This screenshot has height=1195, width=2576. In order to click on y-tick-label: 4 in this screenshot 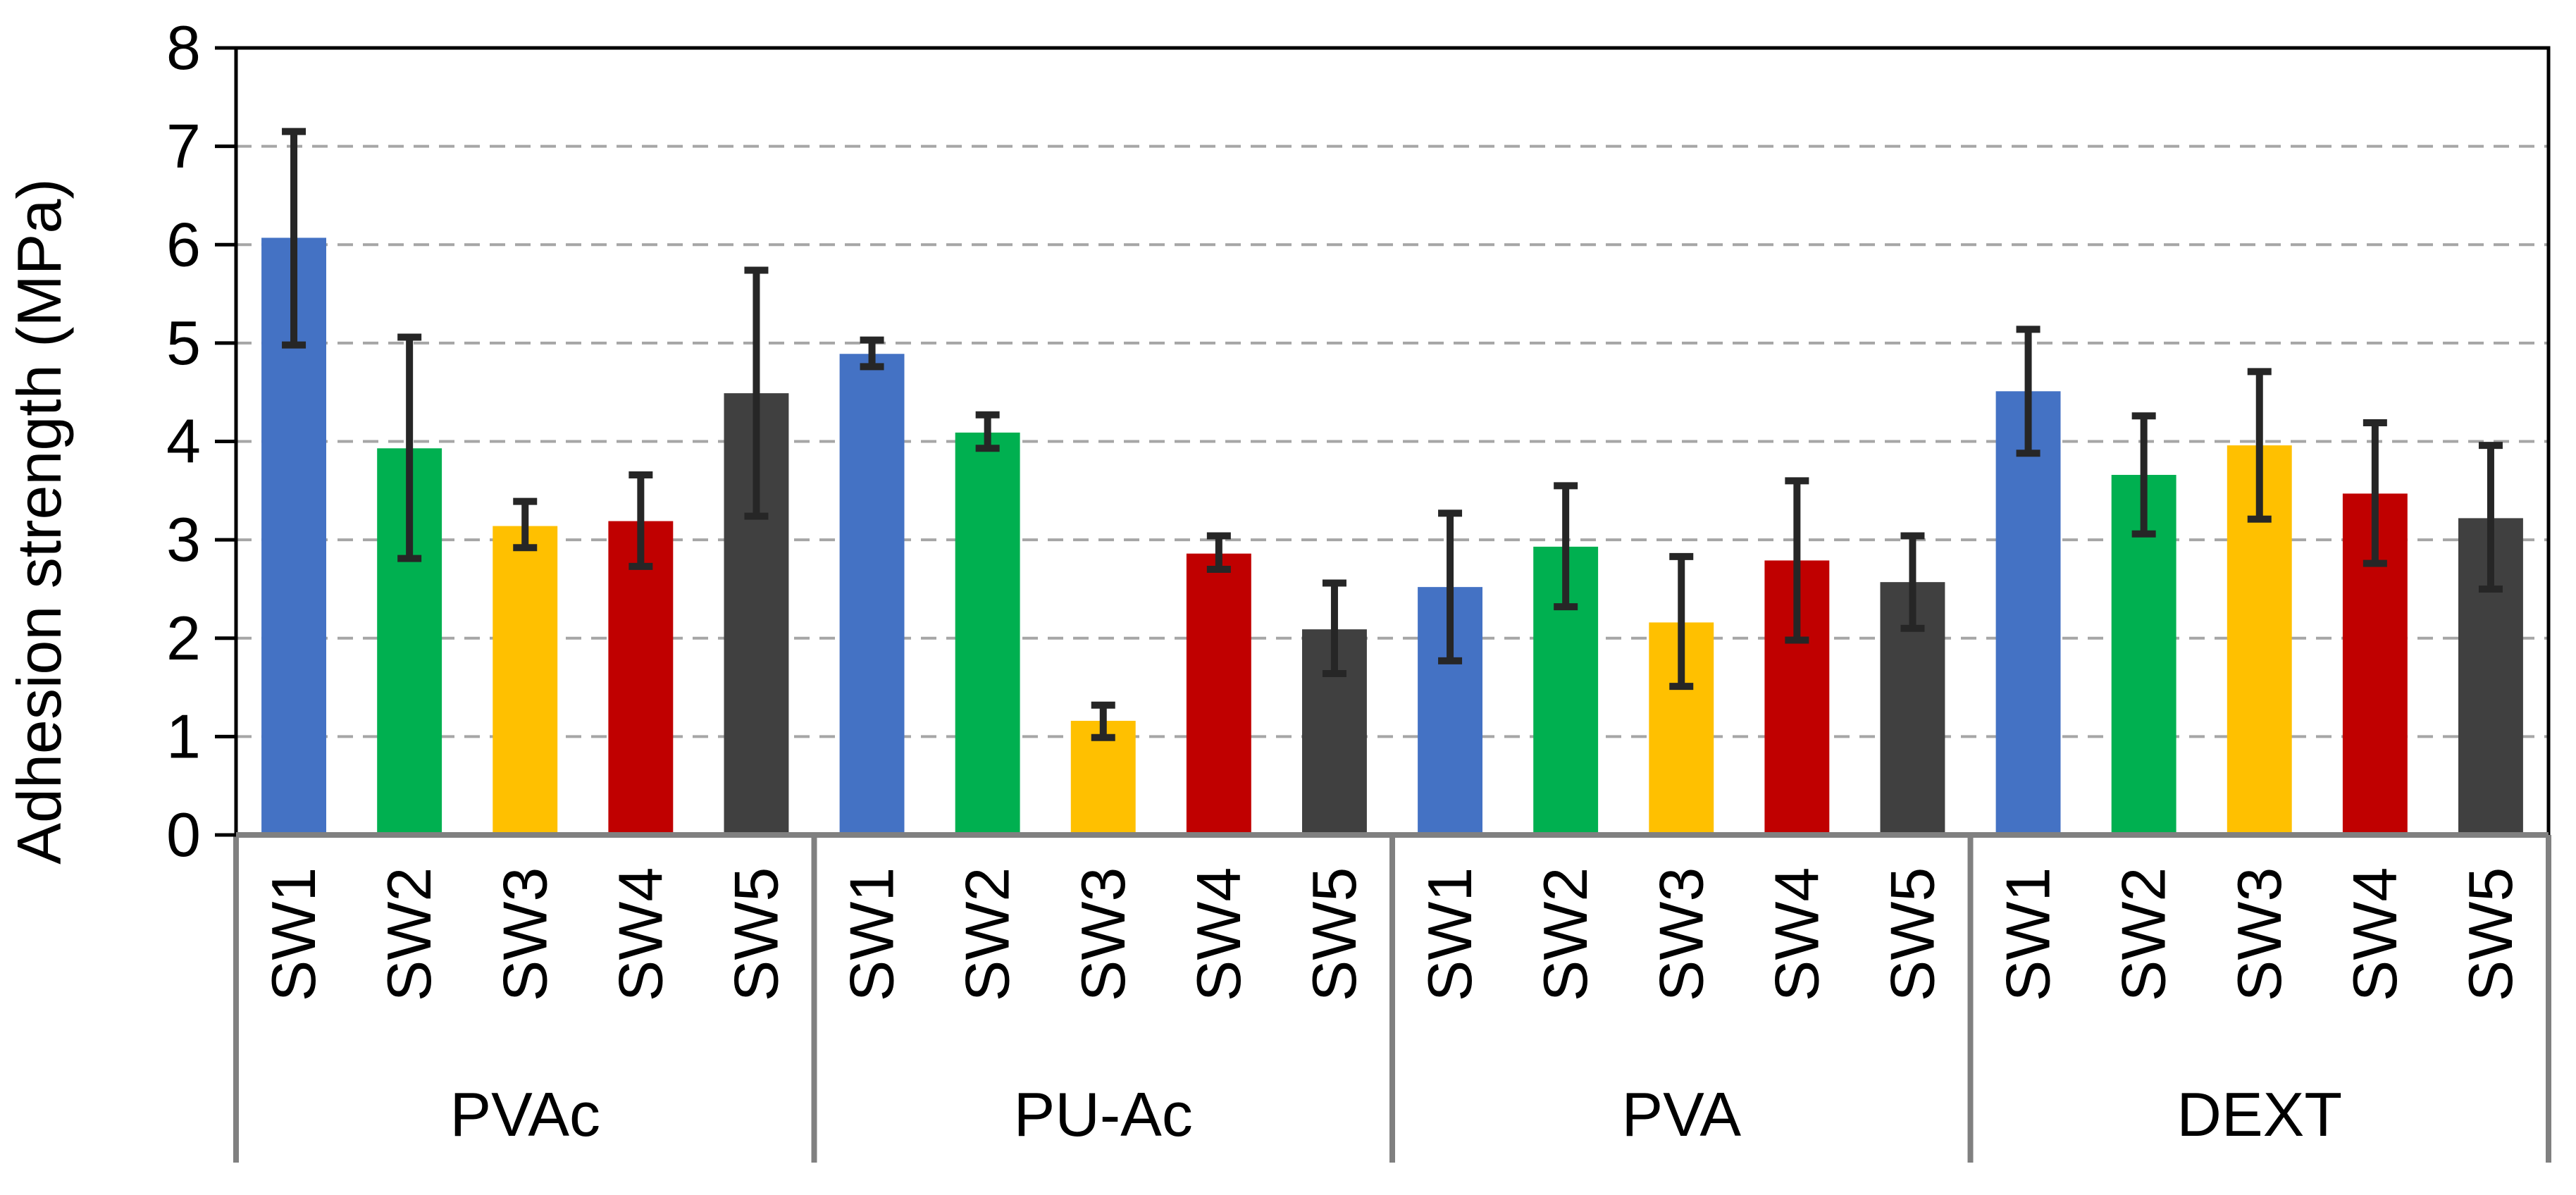, I will do `click(183, 441)`.